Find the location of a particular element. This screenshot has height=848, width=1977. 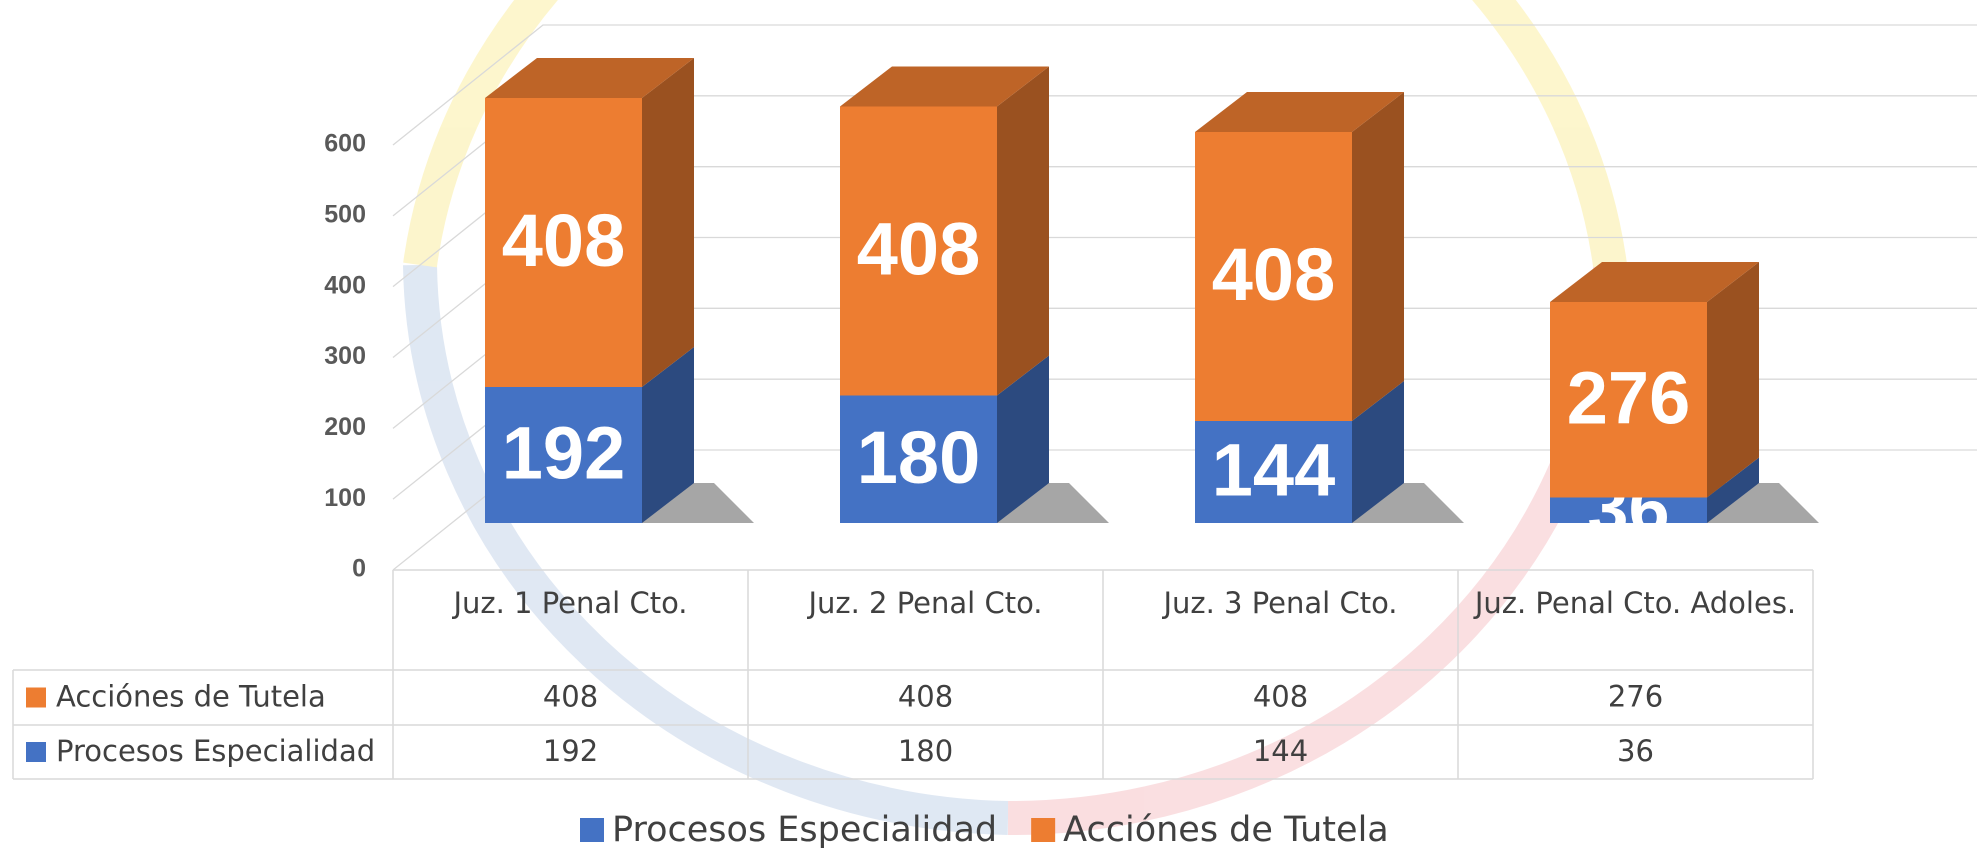

y-tick-label: 600 is located at coordinates (345, 144).